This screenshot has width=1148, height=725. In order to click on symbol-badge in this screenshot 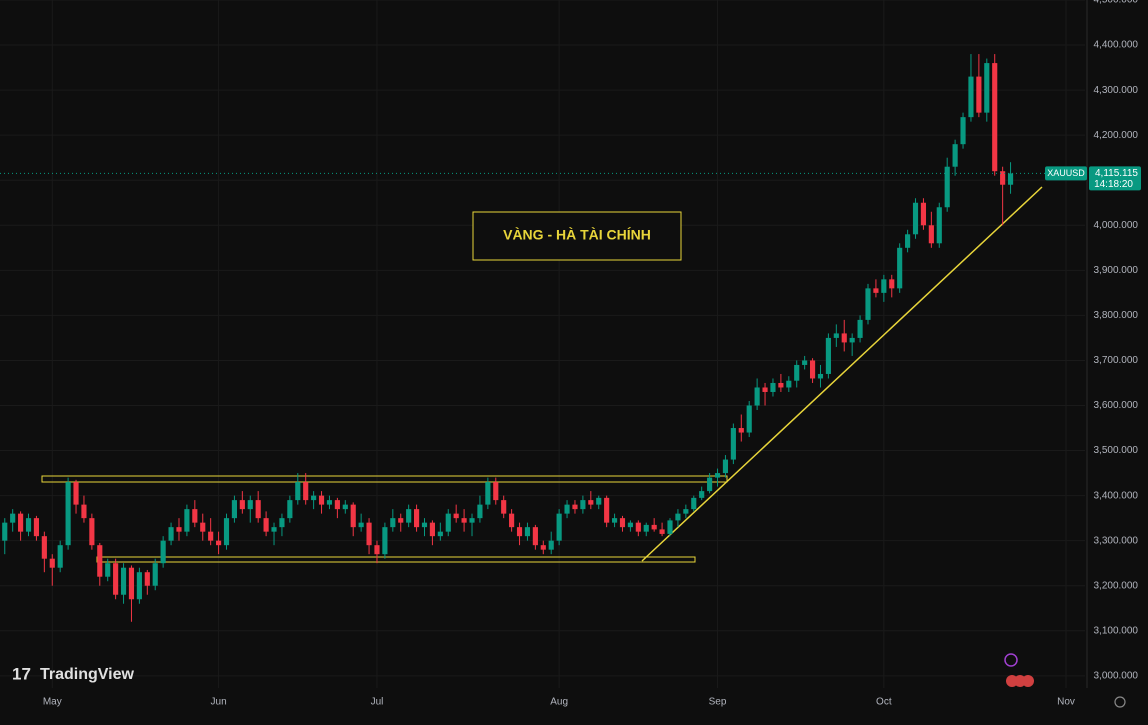, I will do `click(1066, 173)`.